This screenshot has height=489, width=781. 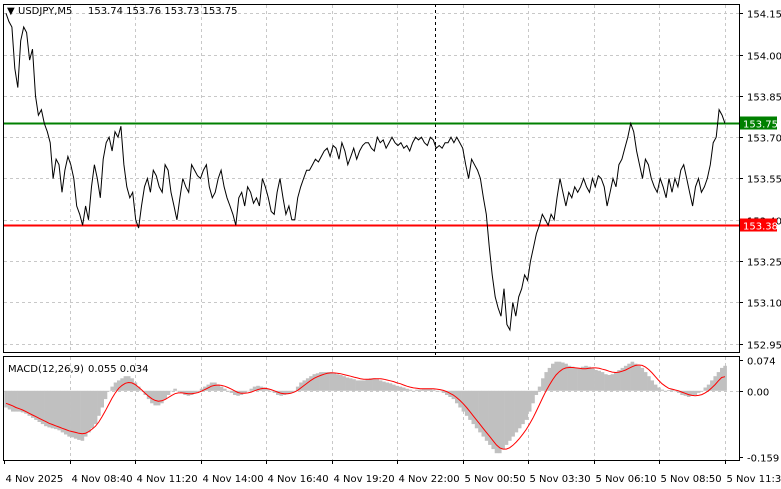 I want to click on green-level-label-bg, so click(x=758, y=123).